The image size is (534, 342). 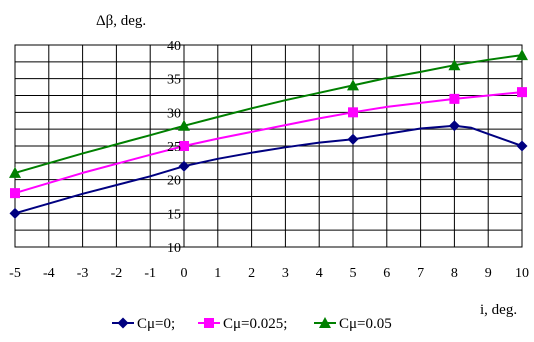 I want to click on x-tick-label: 7, so click(x=420, y=273).